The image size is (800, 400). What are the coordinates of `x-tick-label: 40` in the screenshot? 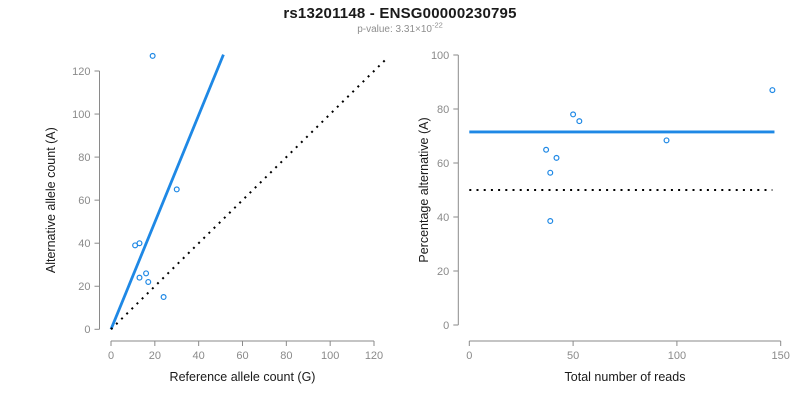 It's located at (199, 356).